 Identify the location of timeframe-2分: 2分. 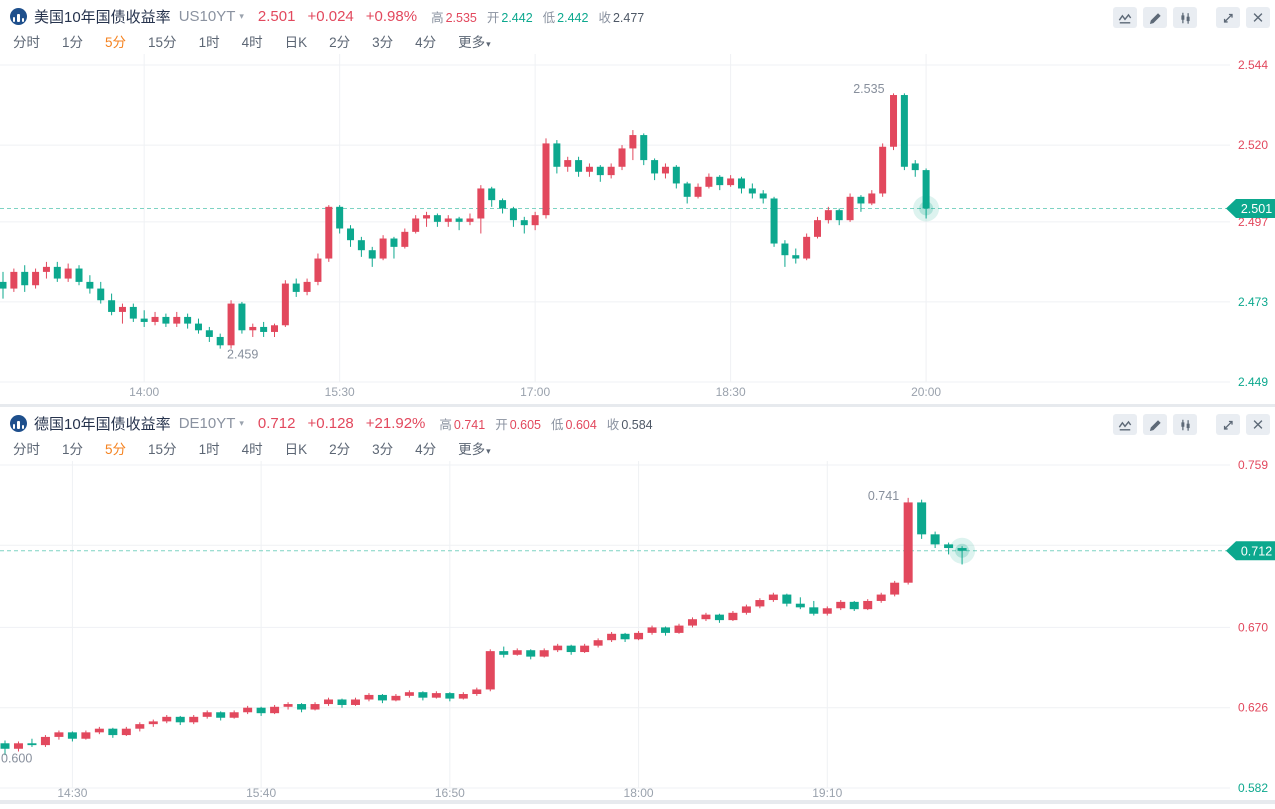
(340, 42).